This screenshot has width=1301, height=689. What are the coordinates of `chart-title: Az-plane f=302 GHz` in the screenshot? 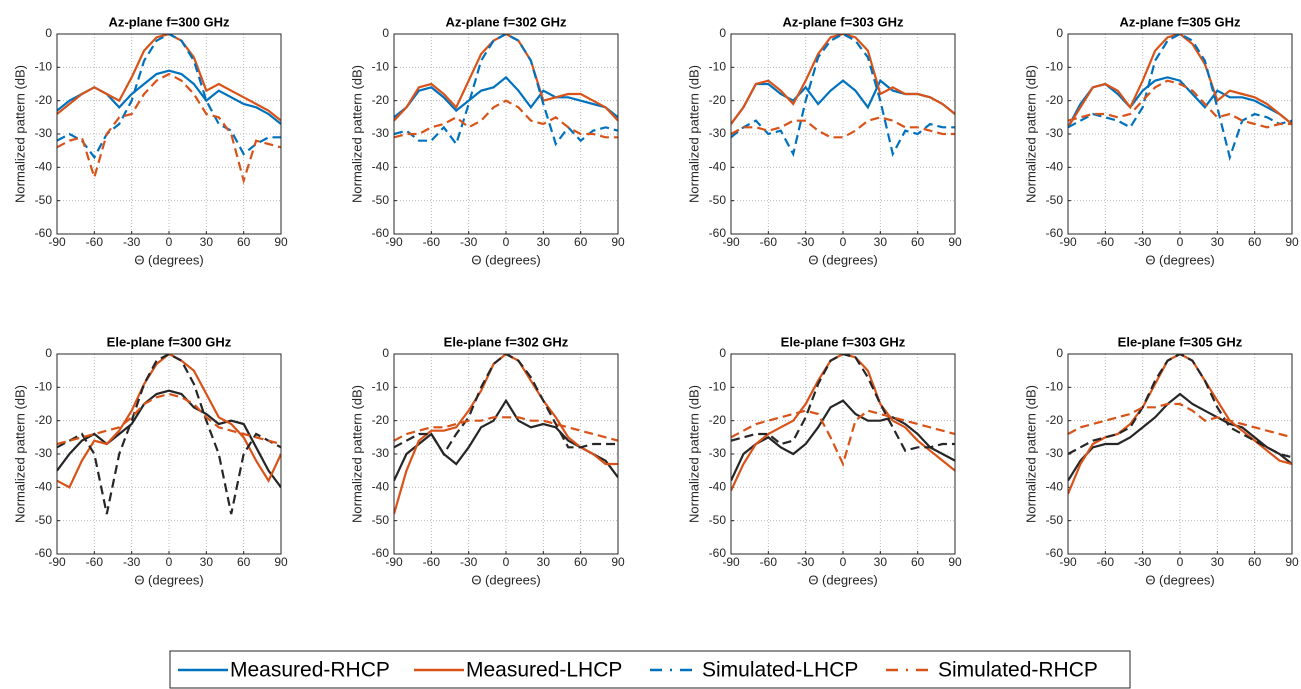 It's located at (506, 21).